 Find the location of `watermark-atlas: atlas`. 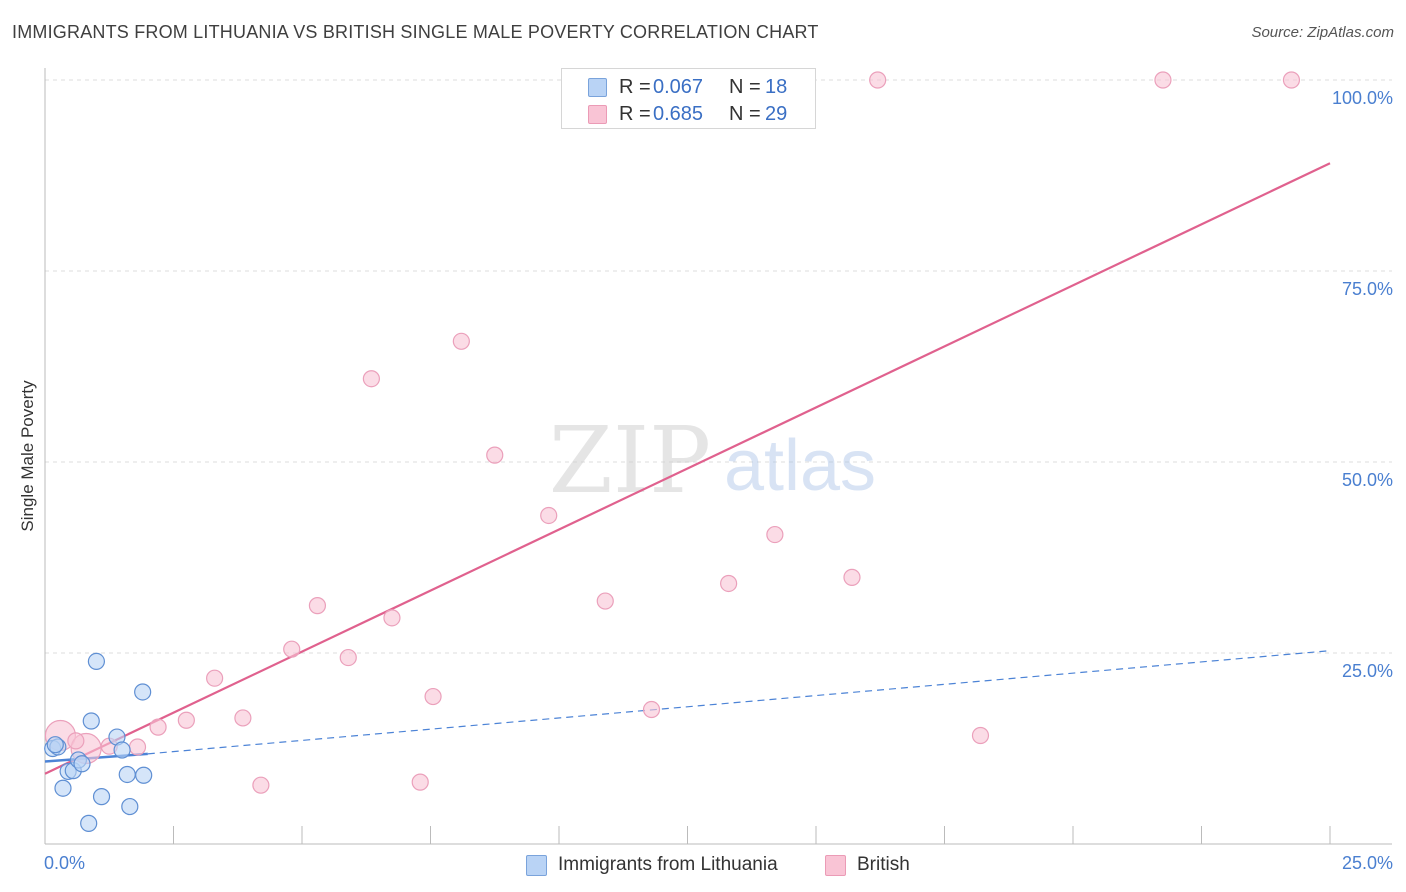

watermark-atlas: atlas is located at coordinates (800, 466).